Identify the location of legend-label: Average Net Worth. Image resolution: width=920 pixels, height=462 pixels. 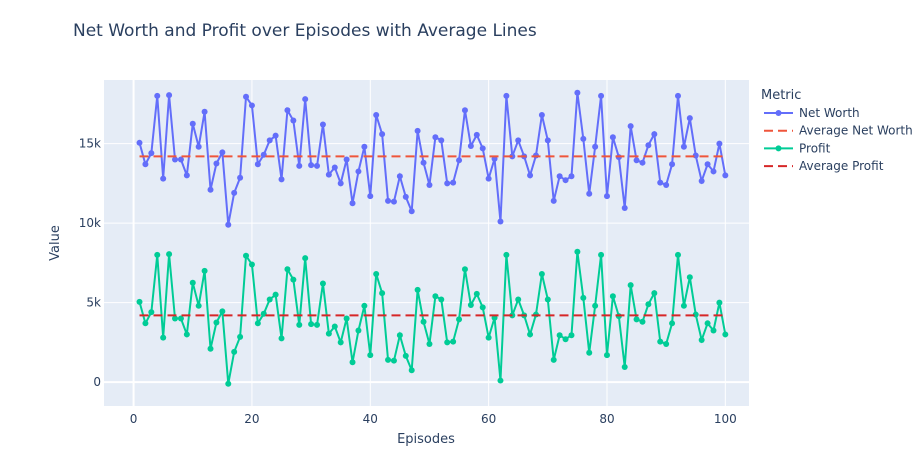
(856, 131).